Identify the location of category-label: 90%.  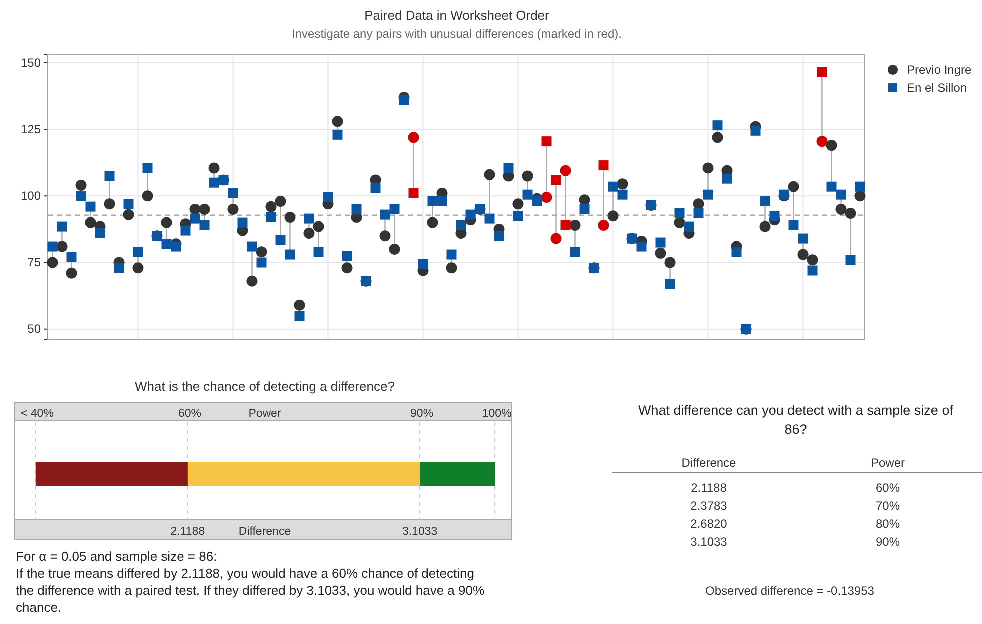
(422, 414).